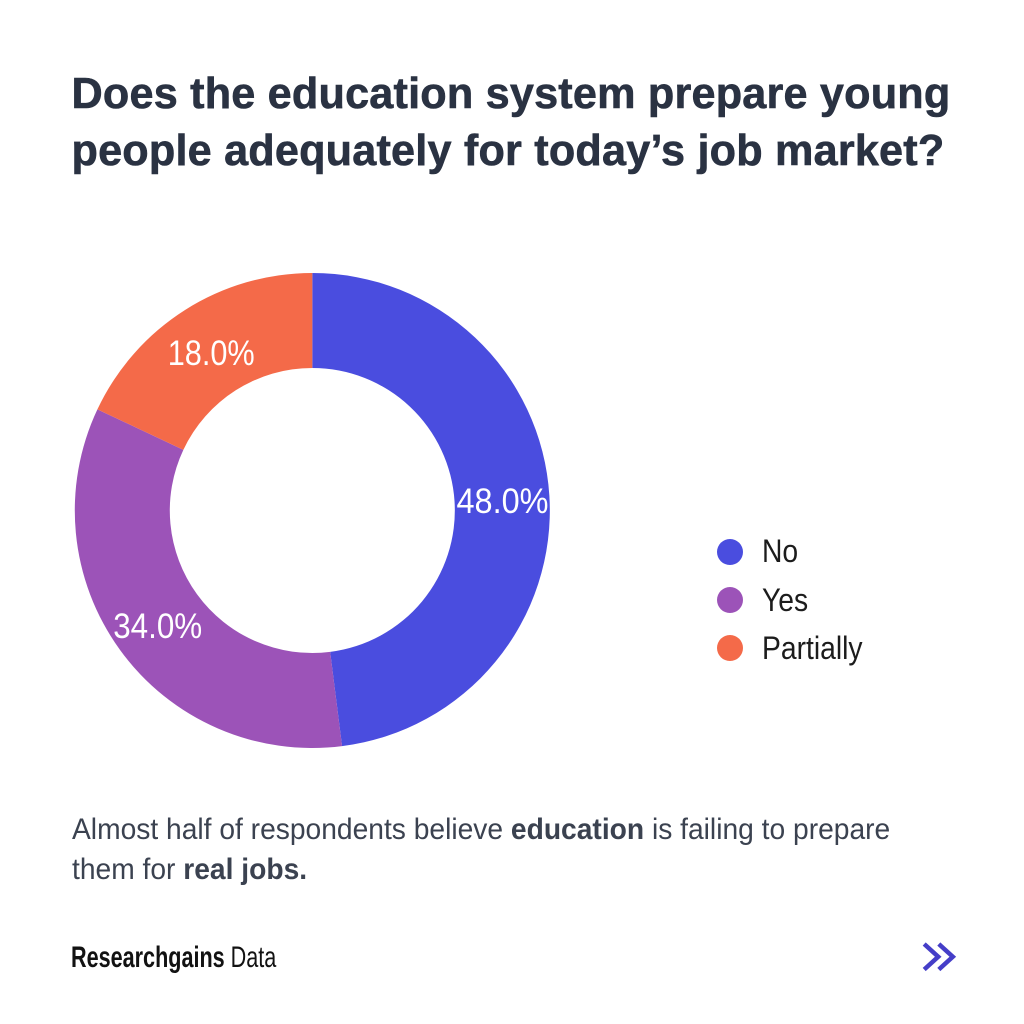 The width and height of the screenshot is (1024, 1024). Describe the element at coordinates (211, 353) in the screenshot. I see `svg-text: 18.0%` at that location.